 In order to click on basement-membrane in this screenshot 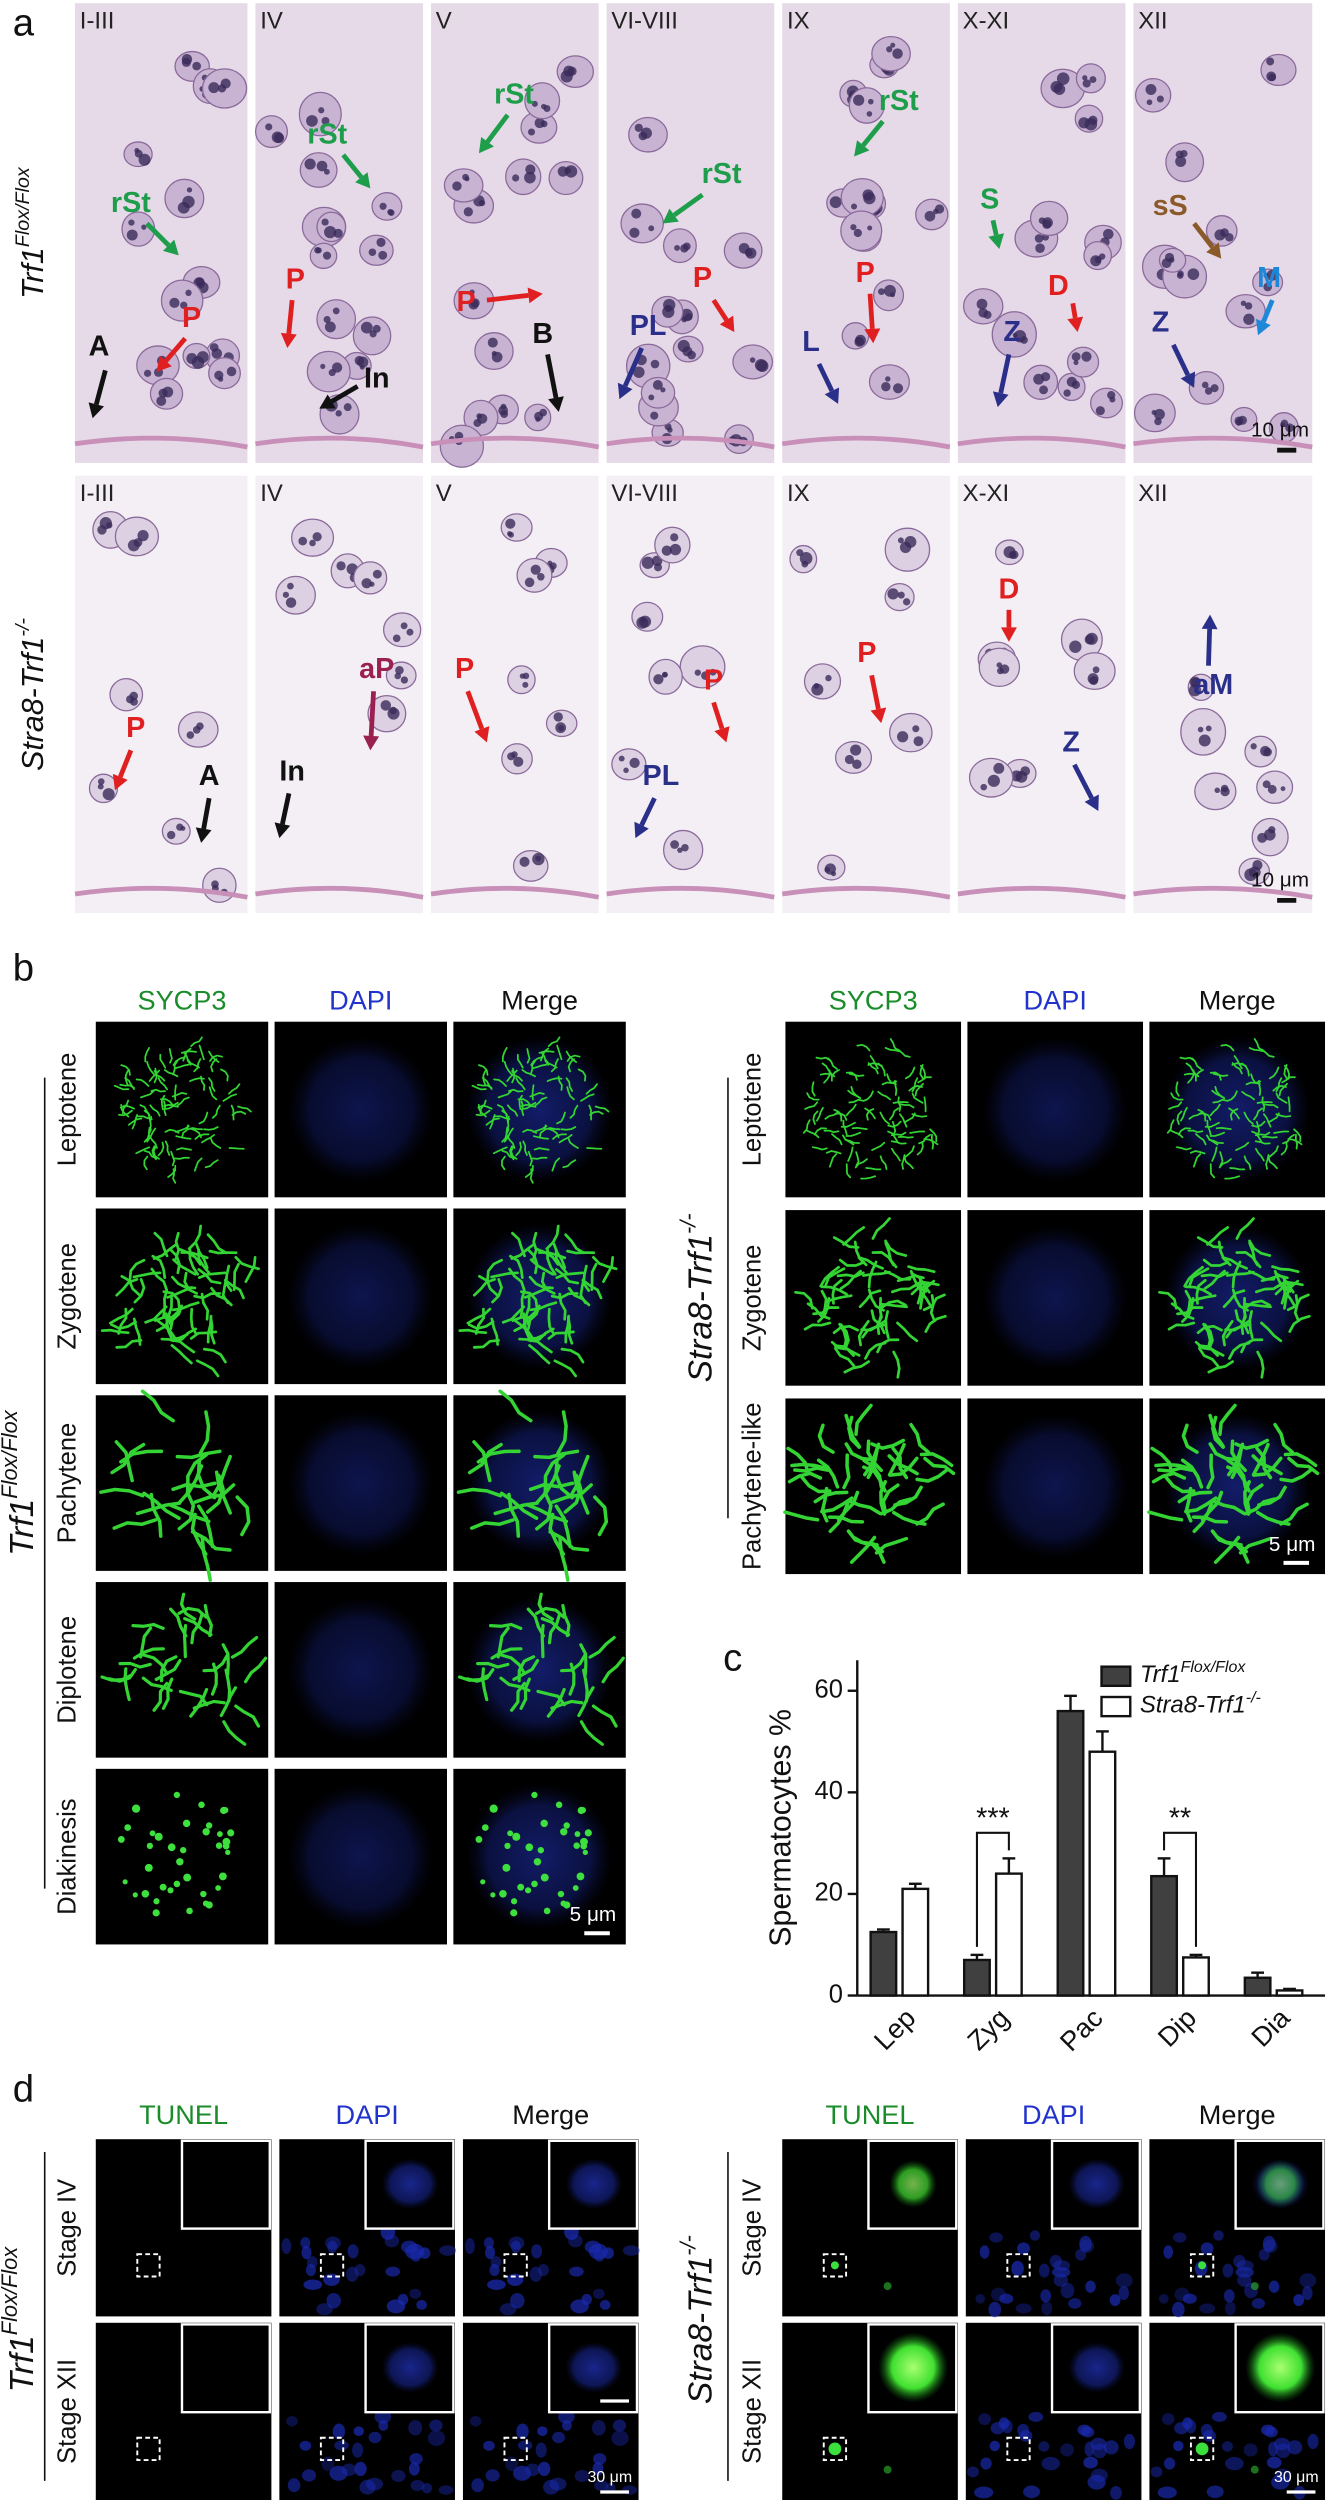, I will do `click(161, 442)`.